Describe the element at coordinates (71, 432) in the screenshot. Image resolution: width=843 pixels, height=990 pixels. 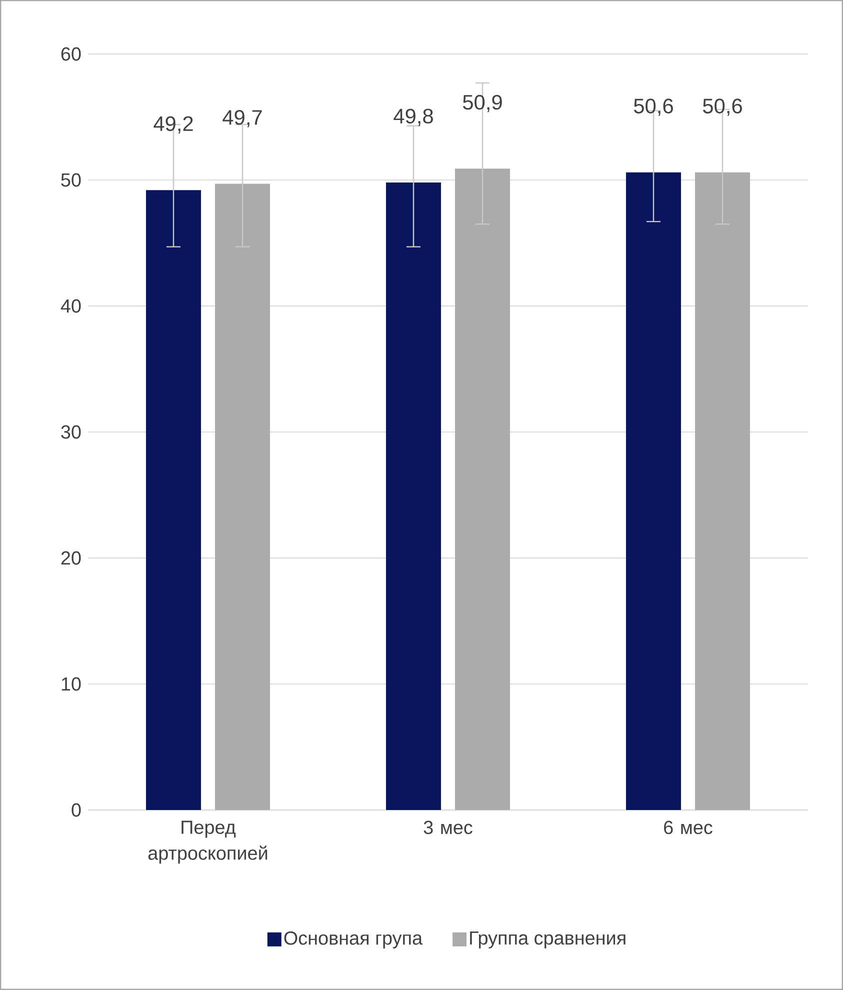
I see `y-tick-label: 30` at that location.